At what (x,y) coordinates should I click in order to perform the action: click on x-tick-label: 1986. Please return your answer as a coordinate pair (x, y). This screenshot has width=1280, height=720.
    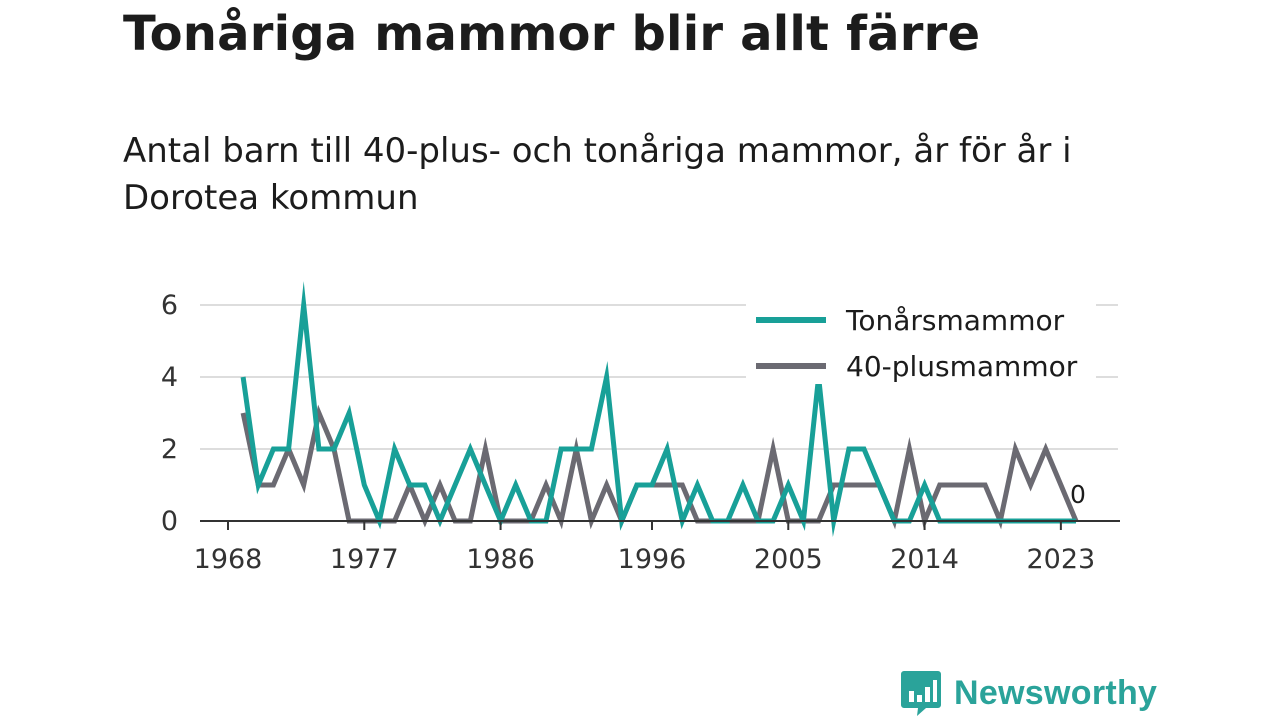
    Looking at the image, I should click on (500, 559).